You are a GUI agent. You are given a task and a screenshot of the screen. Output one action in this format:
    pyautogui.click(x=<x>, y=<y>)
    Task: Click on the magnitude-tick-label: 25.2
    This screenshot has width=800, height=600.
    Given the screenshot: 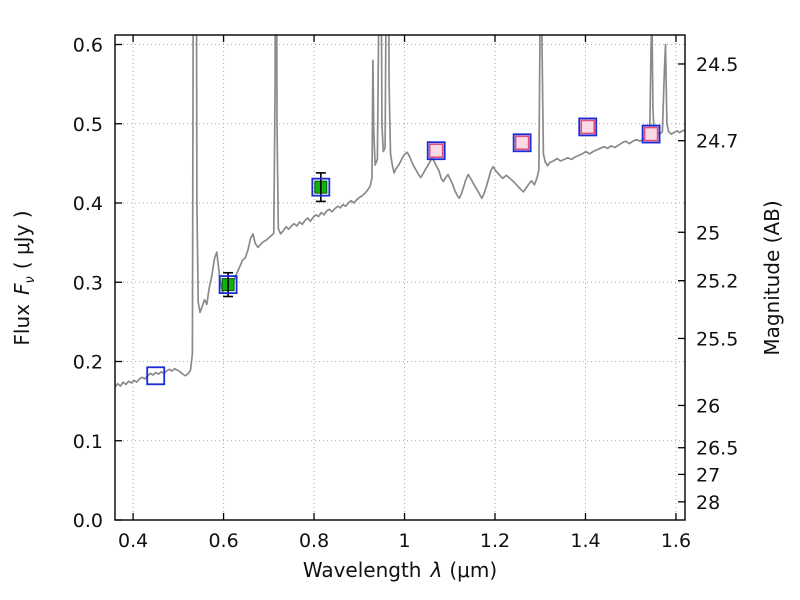 What is the action you would take?
    pyautogui.click(x=717, y=282)
    